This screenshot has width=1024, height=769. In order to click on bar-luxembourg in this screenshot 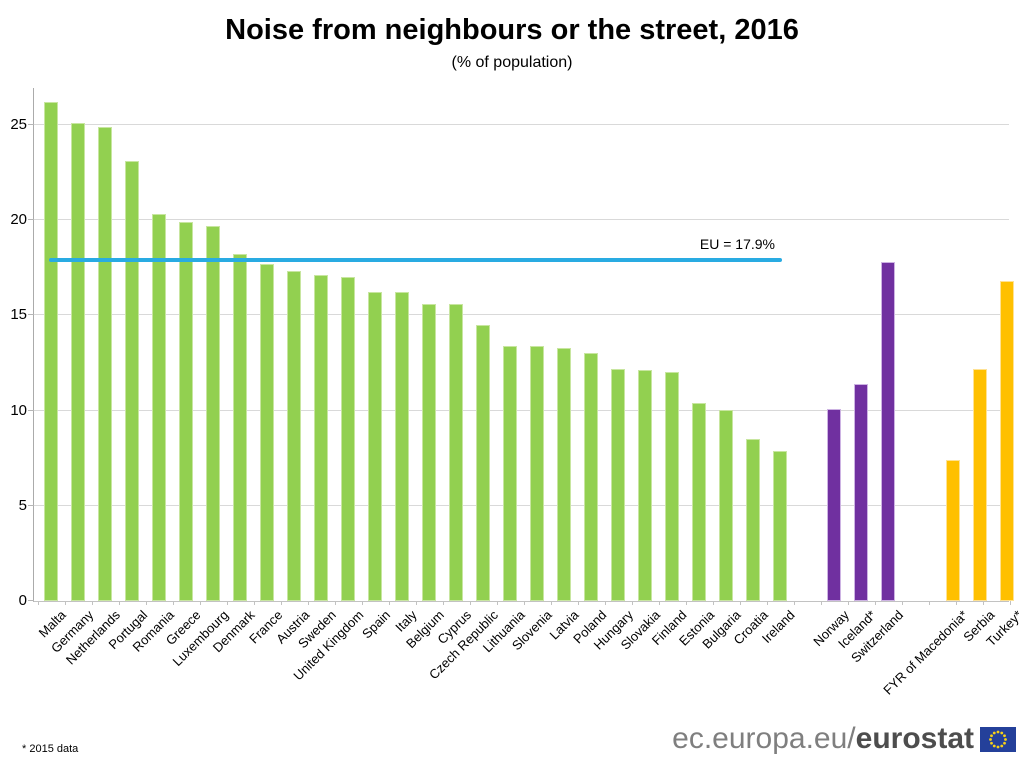, I will do `click(213, 413)`.